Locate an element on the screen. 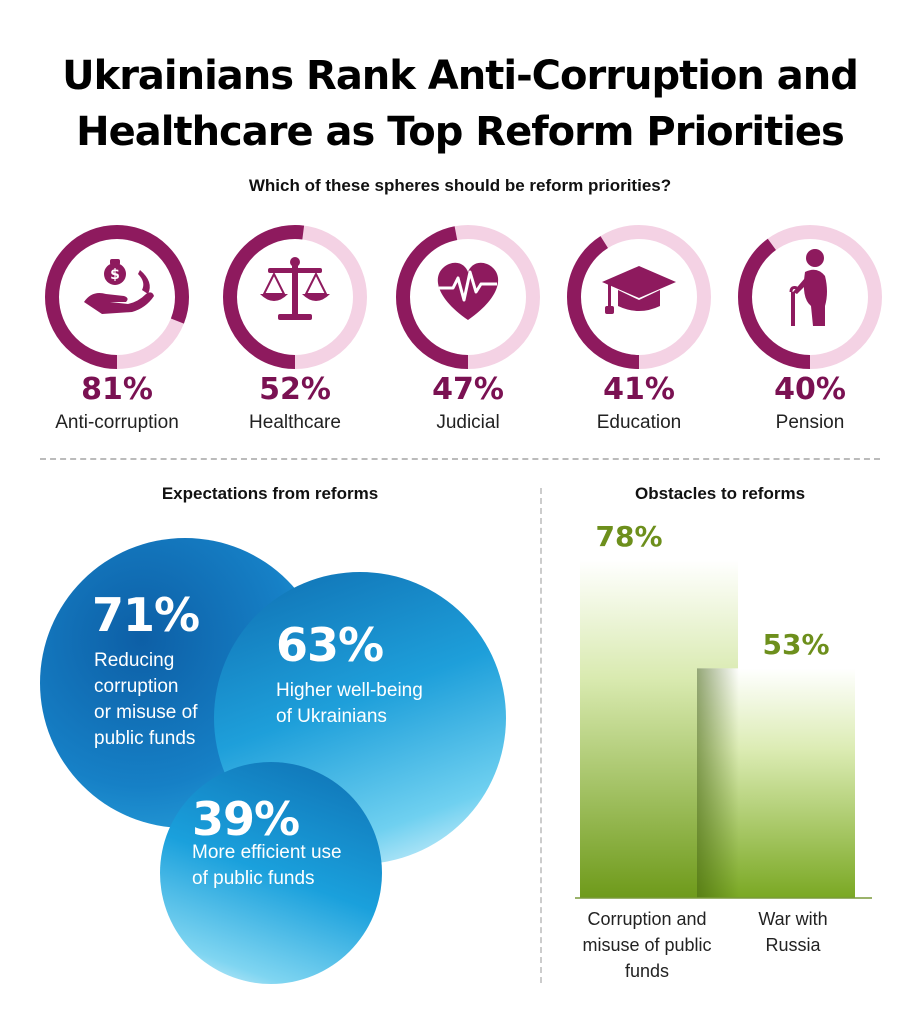 This screenshot has height=1024, width=920. priority-education: 41% Education is located at coordinates (639, 329).